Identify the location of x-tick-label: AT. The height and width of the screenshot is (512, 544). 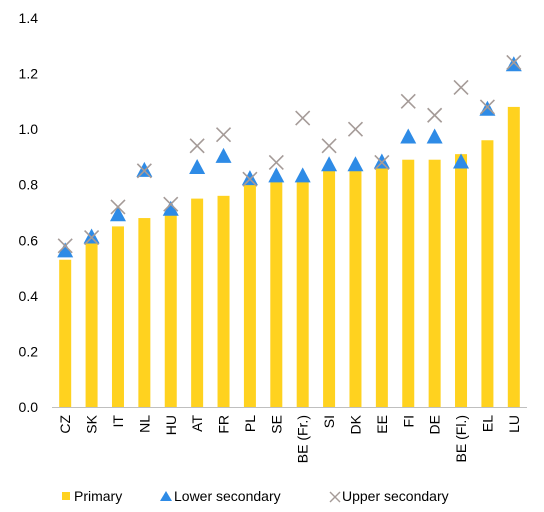
(197, 423).